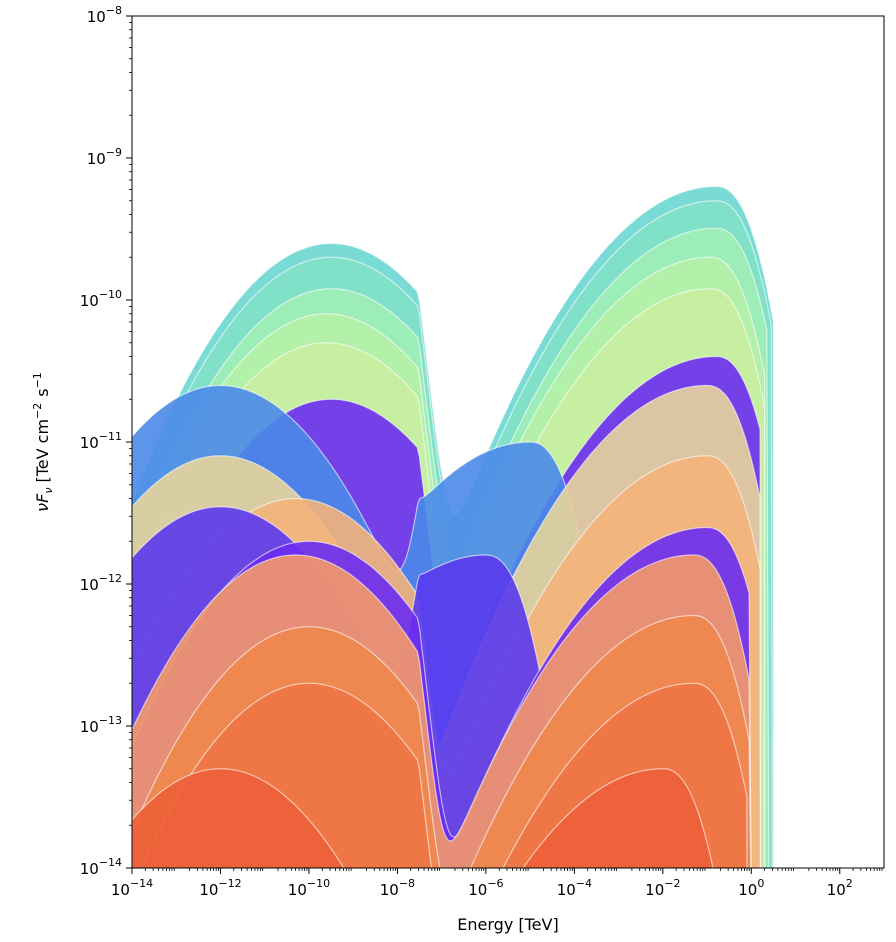 The image size is (896, 942). What do you see at coordinates (662, 888) in the screenshot?
I see `x-tick-label-6: 10⁻²` at bounding box center [662, 888].